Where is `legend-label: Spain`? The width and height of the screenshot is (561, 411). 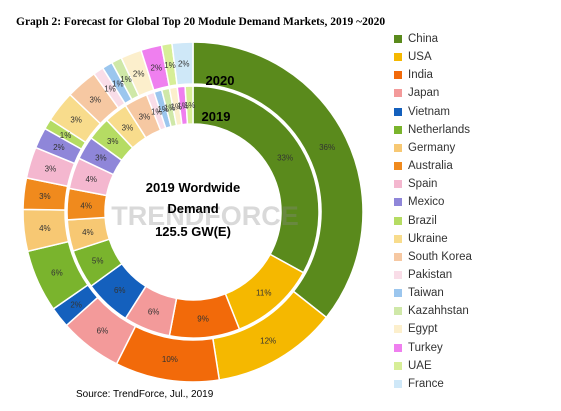
legend-label: Spain is located at coordinates (423, 184).